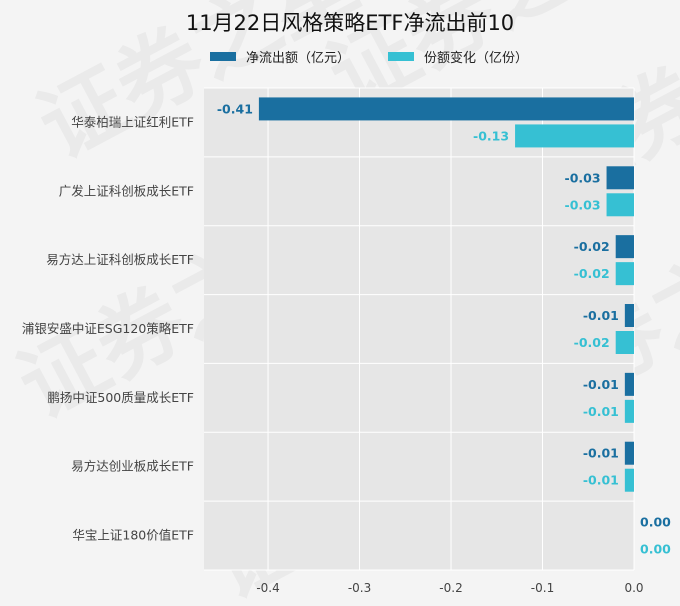 Image resolution: width=680 pixels, height=606 pixels. Describe the element at coordinates (235, 108) in the screenshot. I see `value-label: -0.41` at that location.